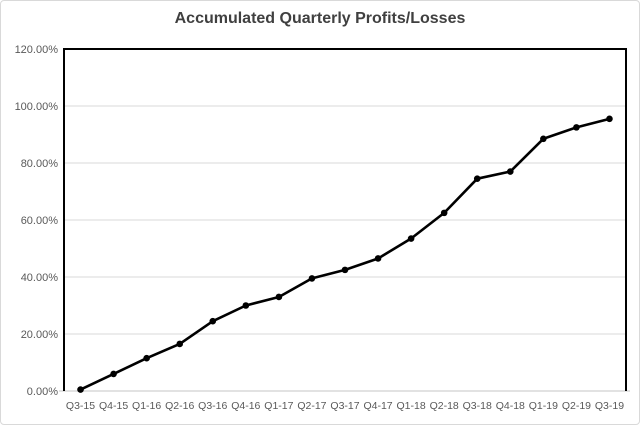 The height and width of the screenshot is (425, 640). I want to click on y-tick-label: 80.00%, so click(40, 164).